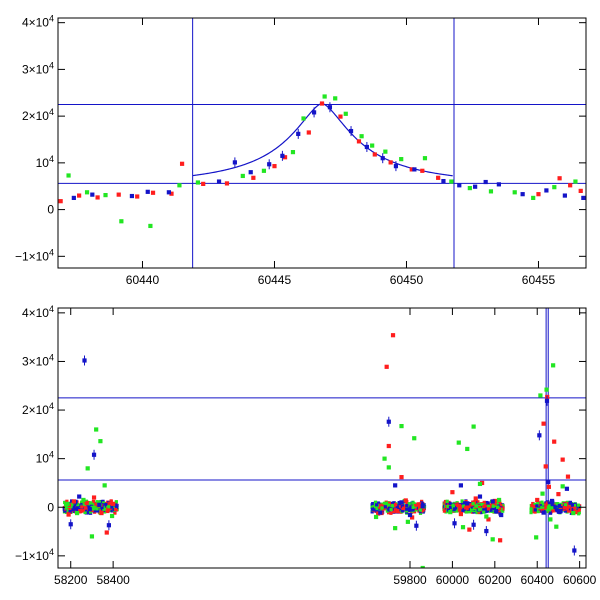 The width and height of the screenshot is (600, 600). What do you see at coordinates (275, 280) in the screenshot?
I see `top-x-tick-label: 60445` at bounding box center [275, 280].